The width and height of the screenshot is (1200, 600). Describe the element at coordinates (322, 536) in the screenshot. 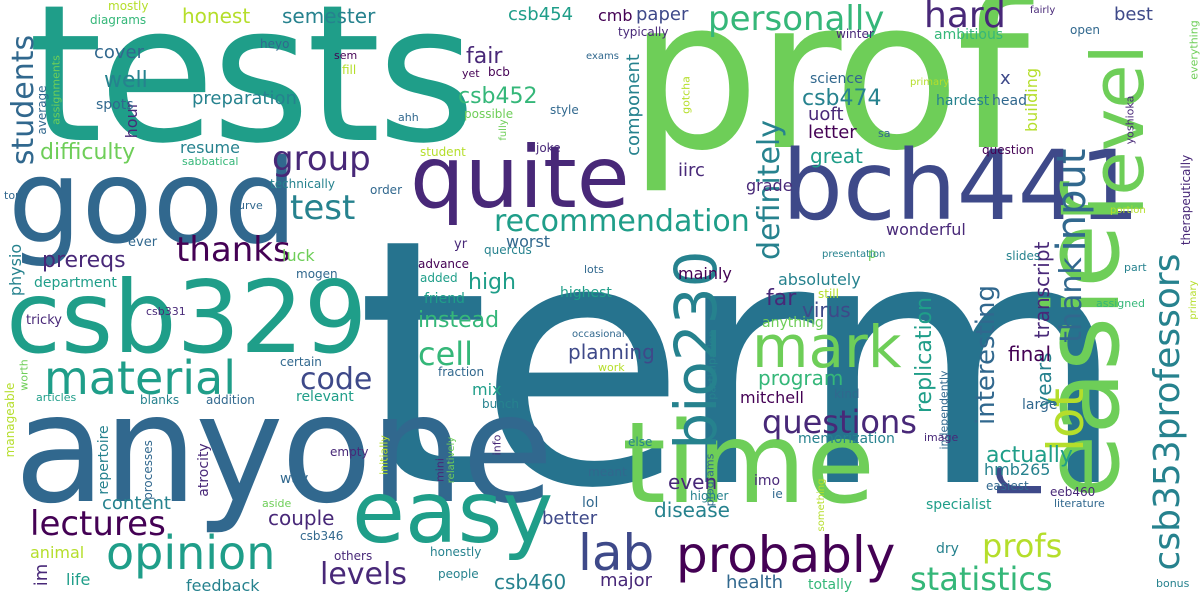

I see `word-csb346: csb346` at that location.